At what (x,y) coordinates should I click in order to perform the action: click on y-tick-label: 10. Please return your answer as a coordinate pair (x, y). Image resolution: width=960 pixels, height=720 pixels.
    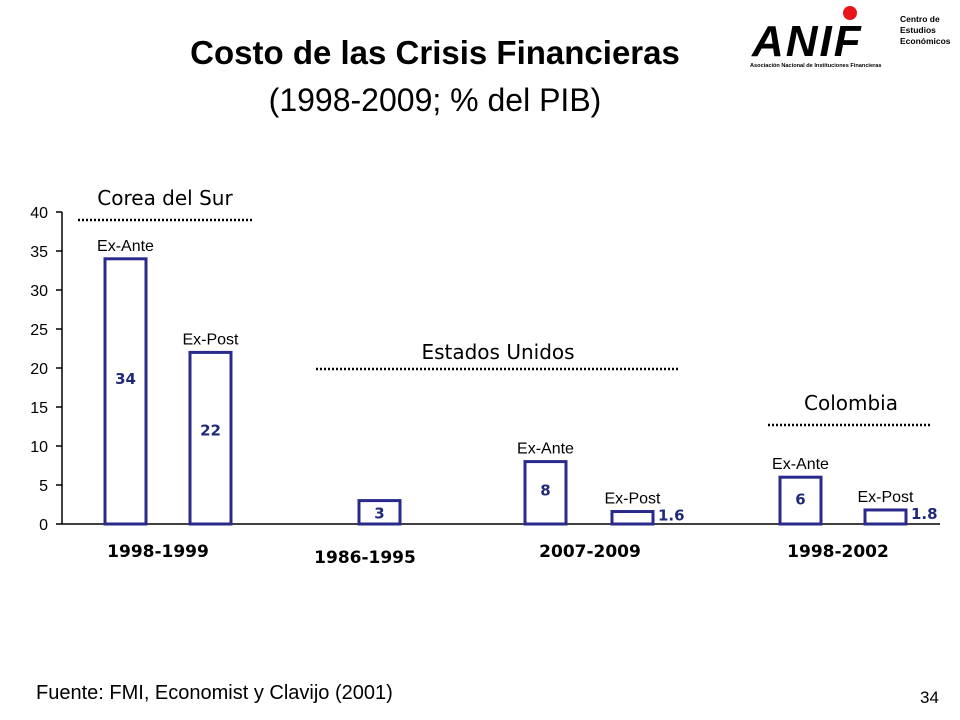
    Looking at the image, I should click on (39, 447).